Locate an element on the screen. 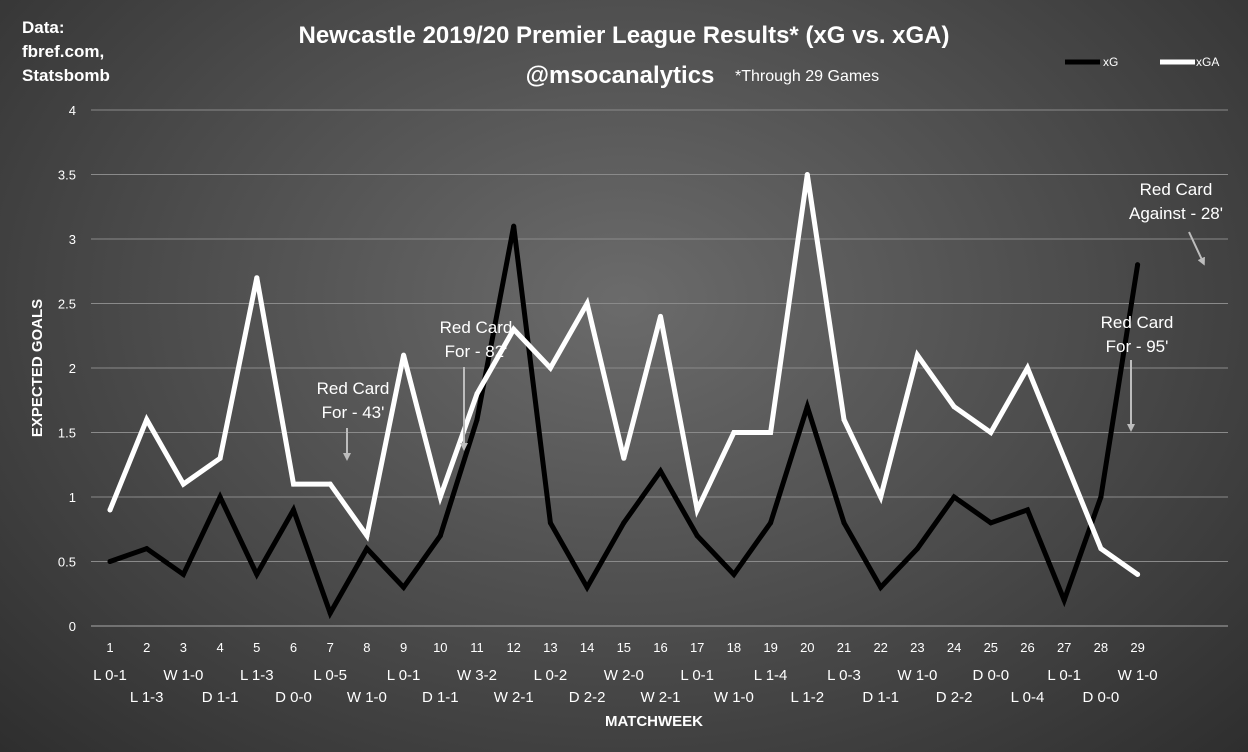  x-tick-label: 25 is located at coordinates (991, 647).